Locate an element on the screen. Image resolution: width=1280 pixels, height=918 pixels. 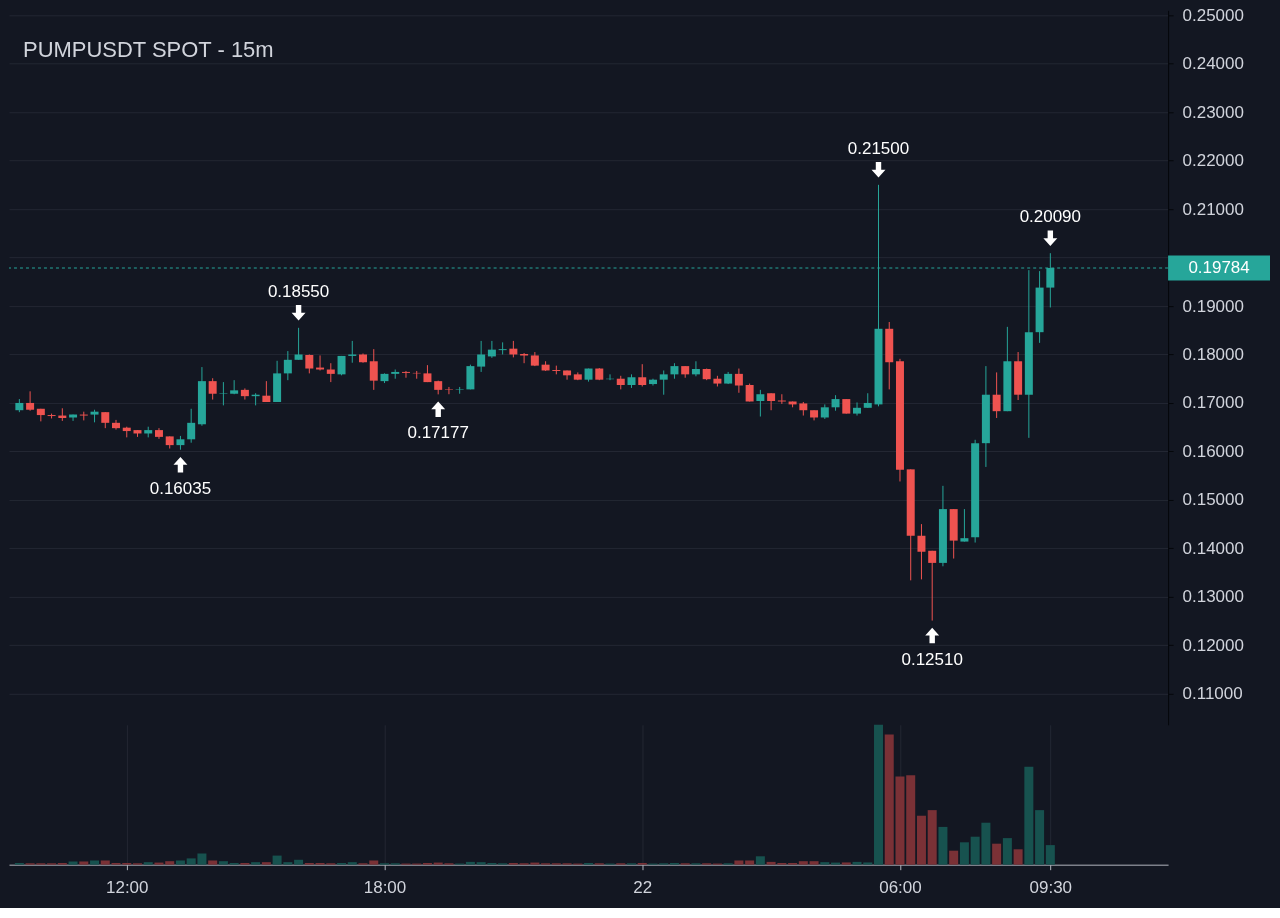
y-tick-label: 0.12000 is located at coordinates (1213, 645).